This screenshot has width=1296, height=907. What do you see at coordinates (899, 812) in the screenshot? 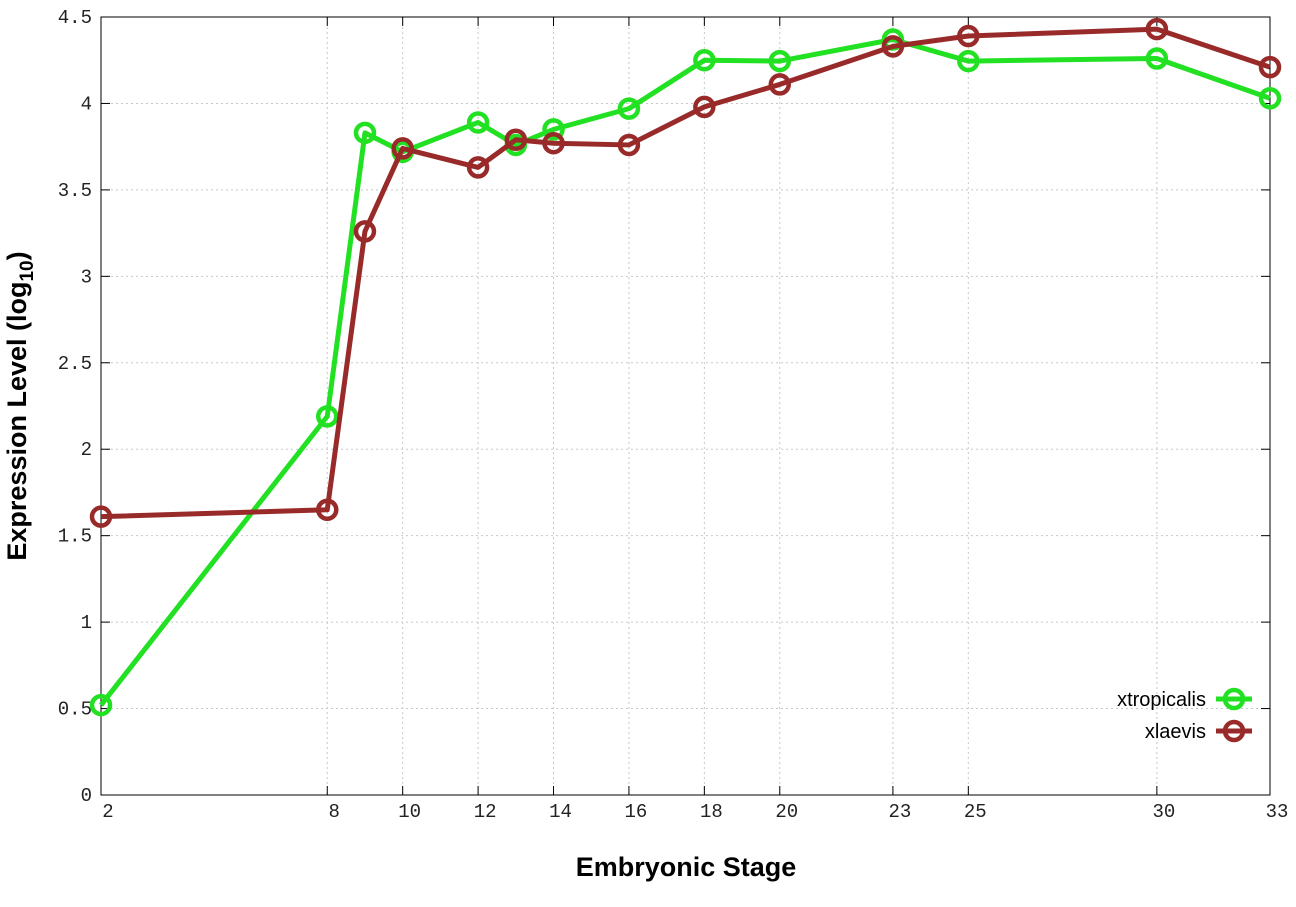
I see `x-tick-label: 23` at bounding box center [899, 812].